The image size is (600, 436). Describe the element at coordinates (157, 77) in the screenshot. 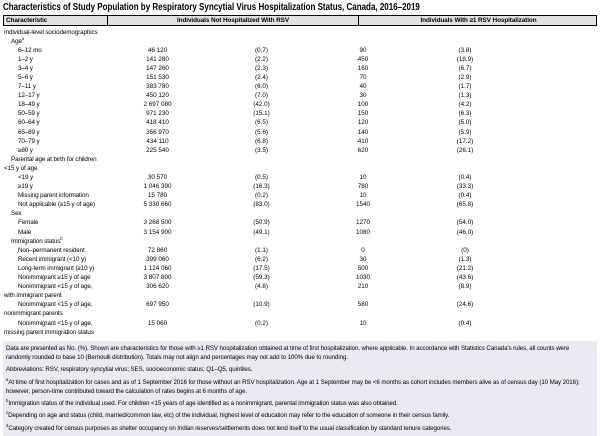

I see `not-hospitalized-count: 151 530` at that location.